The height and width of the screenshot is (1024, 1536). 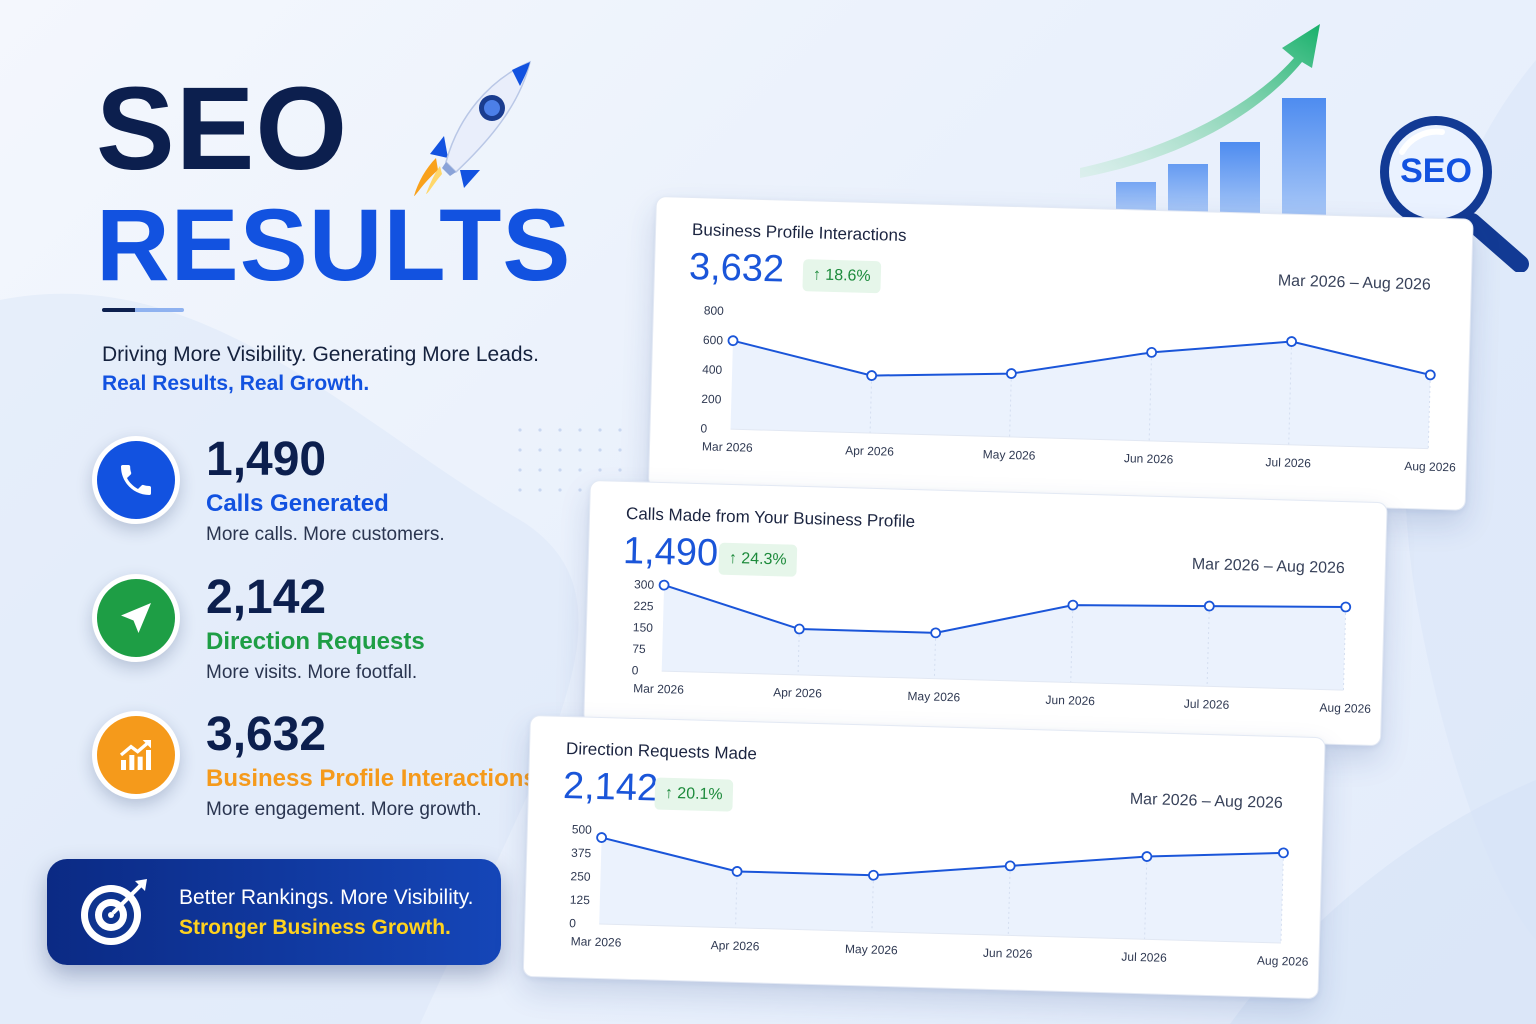 I want to click on stat-label: Business Profile Interactions, so click(x=371, y=778).